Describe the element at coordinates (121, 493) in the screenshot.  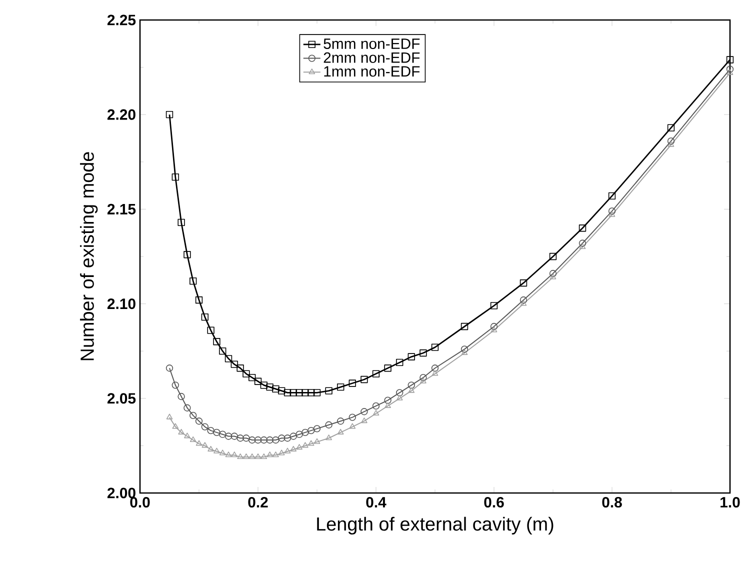
I see `y-tick-label: 2.00` at that location.